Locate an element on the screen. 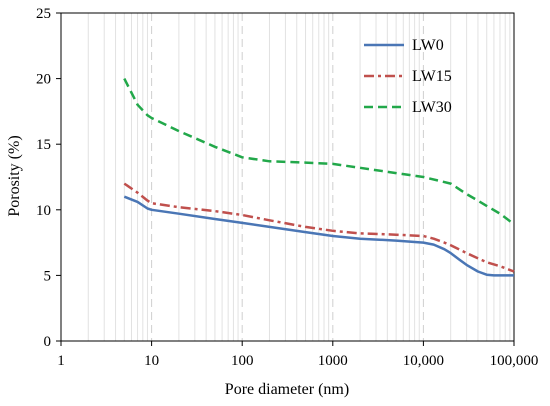 This screenshot has height=406, width=550. x-axis-title: Pore diameter (nm) is located at coordinates (287, 389).